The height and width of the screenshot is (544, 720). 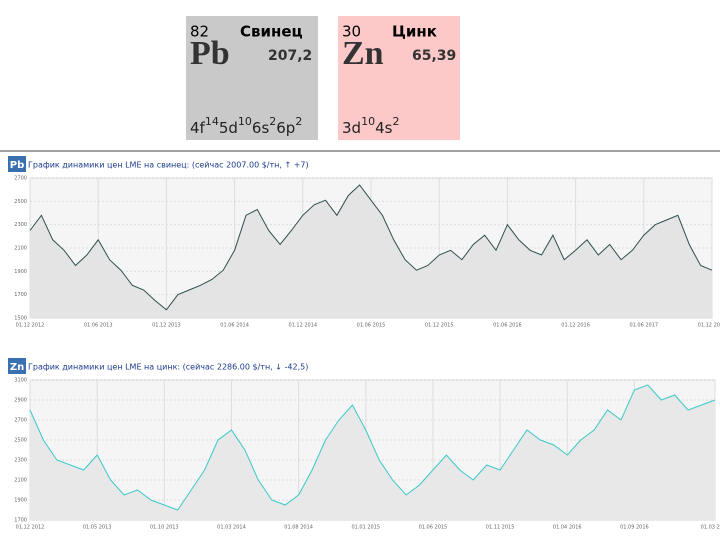 What do you see at coordinates (198, 128) in the screenshot?
I see `config-base: 4f` at bounding box center [198, 128].